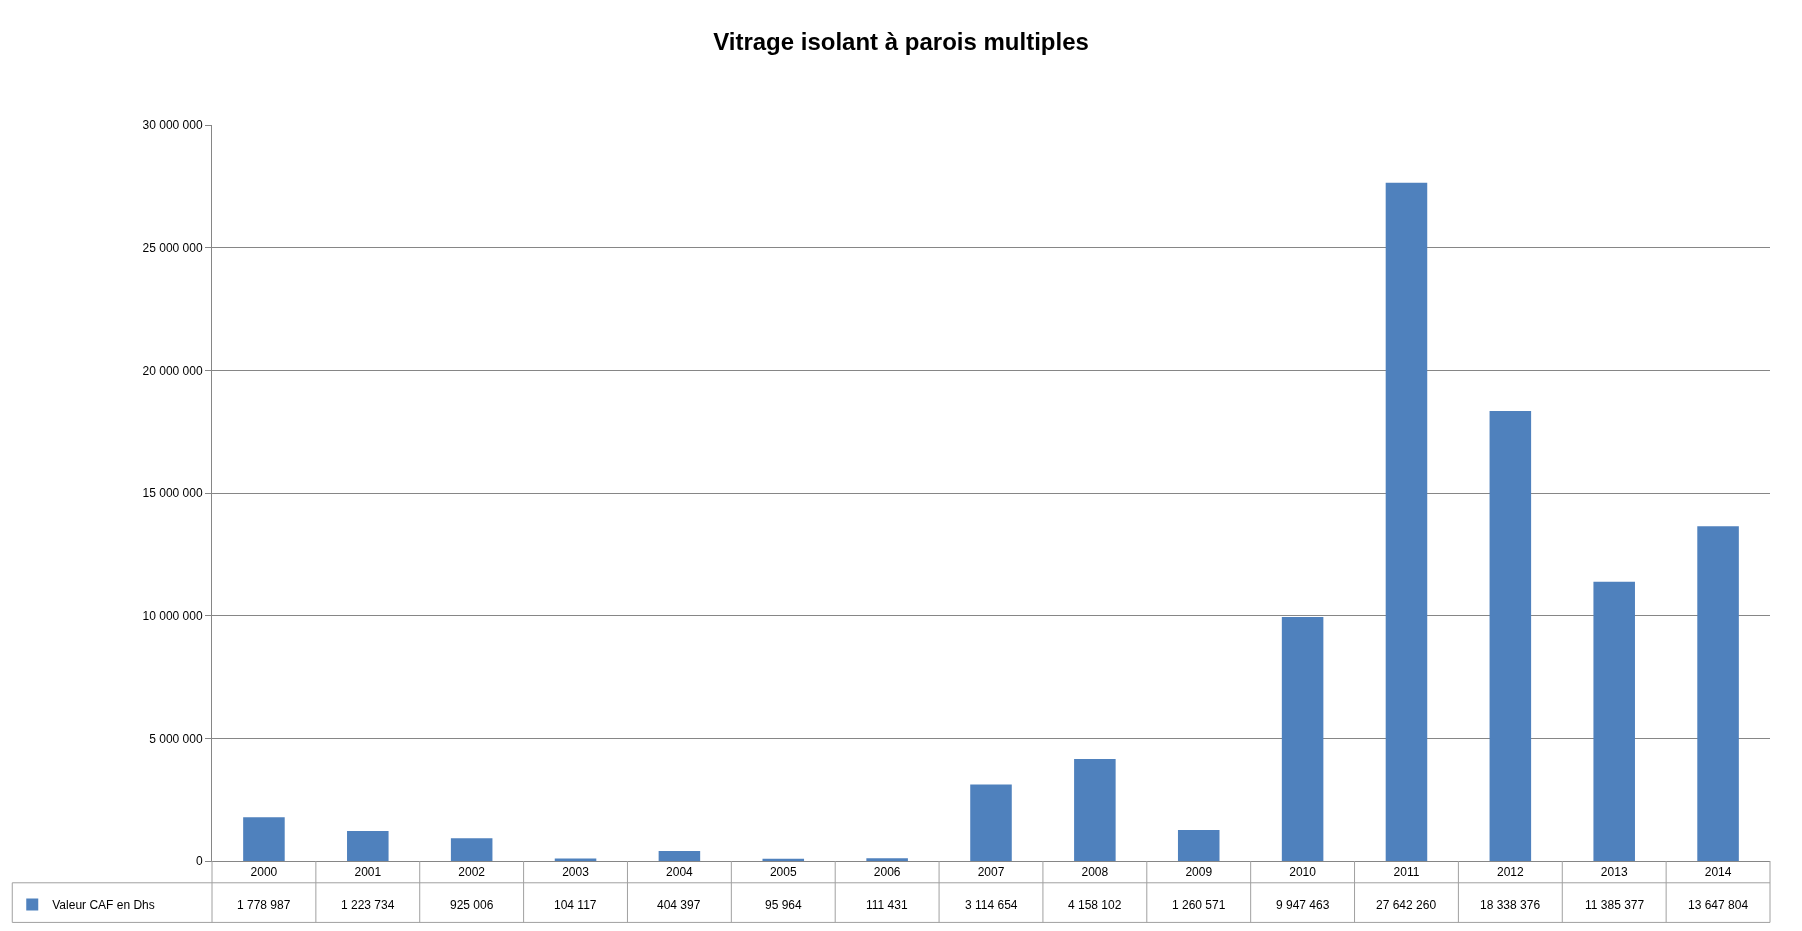 The height and width of the screenshot is (931, 1802). What do you see at coordinates (199, 861) in the screenshot?
I see `y-tick-label: 0` at bounding box center [199, 861].